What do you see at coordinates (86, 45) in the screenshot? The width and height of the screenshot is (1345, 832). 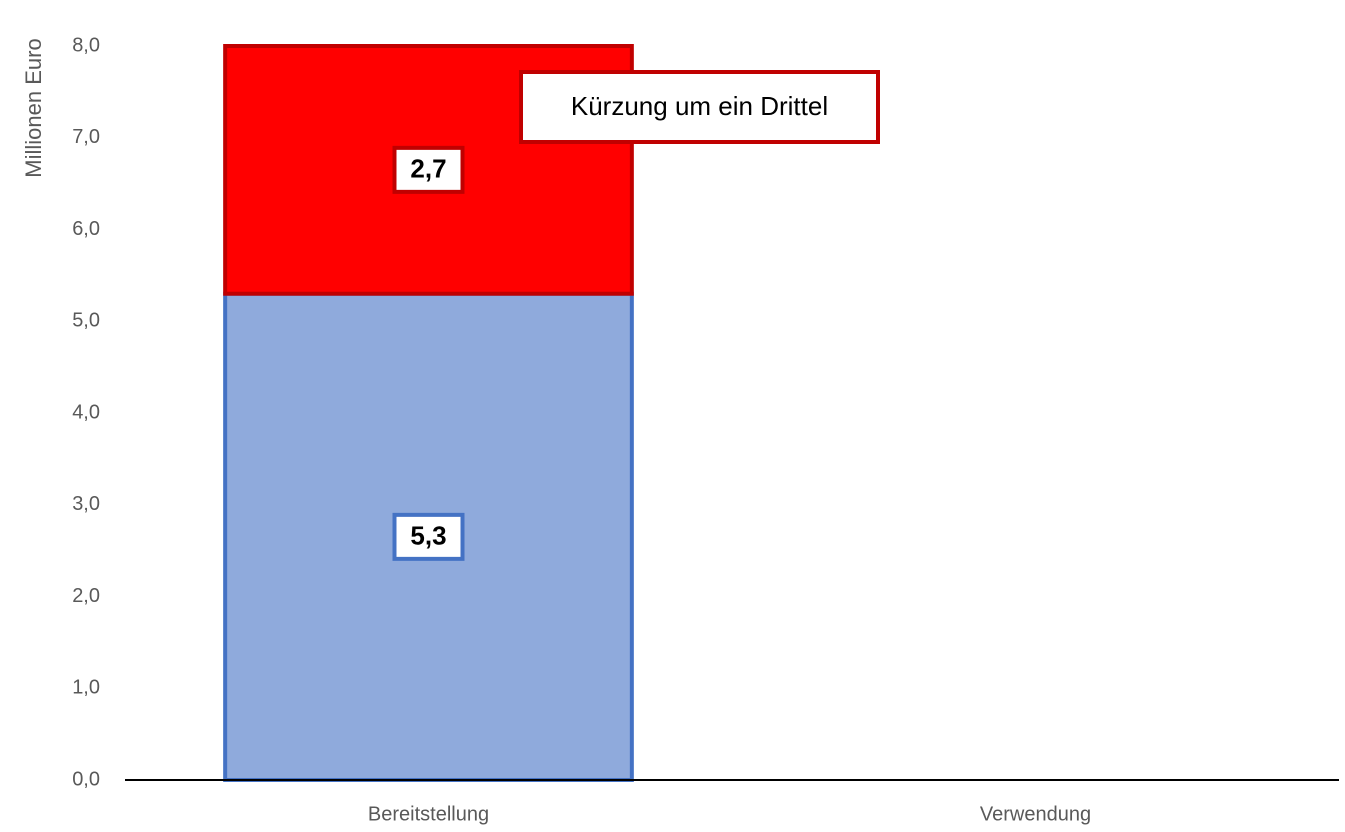 I see `y-tick-label: 8,0` at bounding box center [86, 45].